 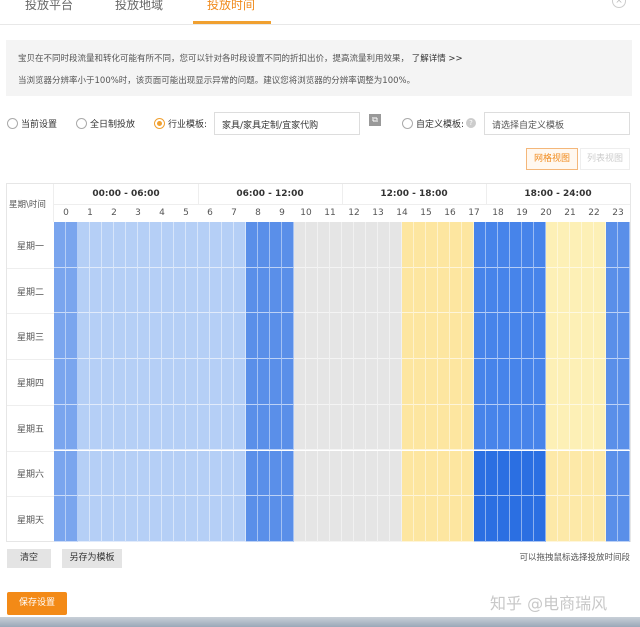 What do you see at coordinates (407, 123) in the screenshot?
I see `radio-custom` at bounding box center [407, 123].